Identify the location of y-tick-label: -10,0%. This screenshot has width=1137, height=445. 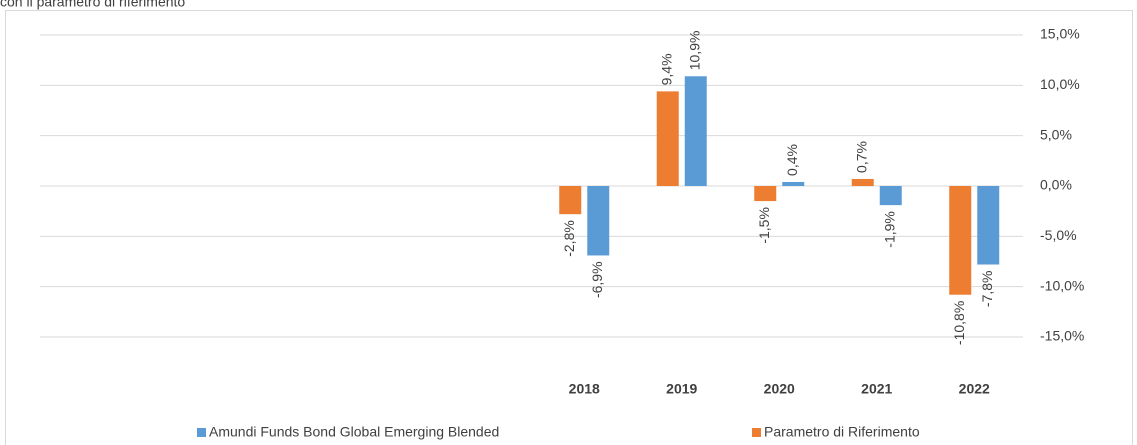
(1062, 285).